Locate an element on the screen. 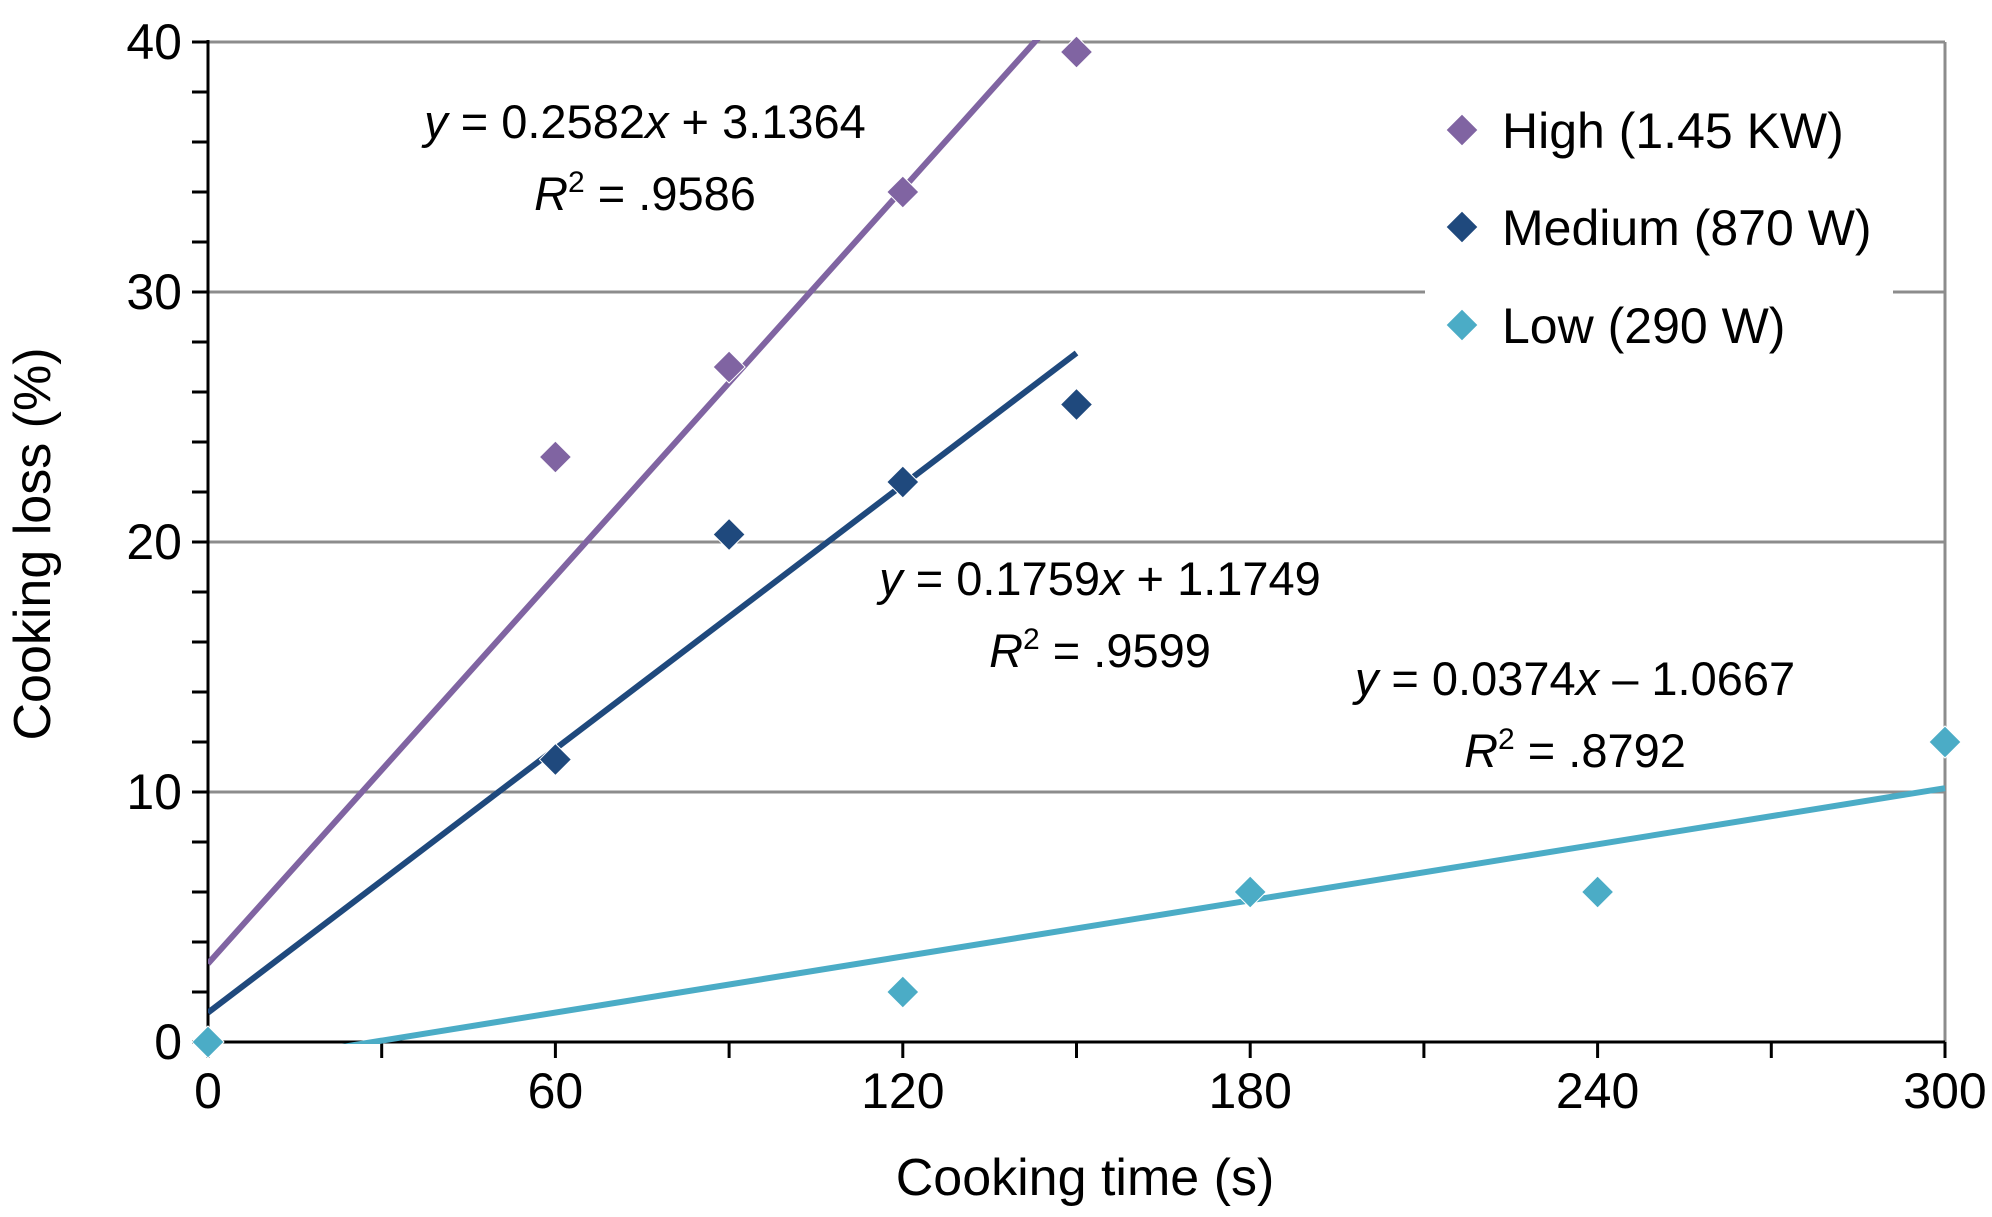 The image size is (1992, 1217). y-tick-label: 30 is located at coordinates (154, 292).